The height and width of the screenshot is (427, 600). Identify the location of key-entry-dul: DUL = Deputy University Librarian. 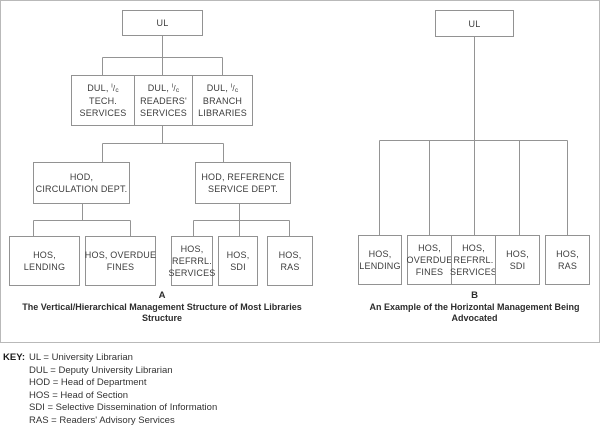
(101, 370).